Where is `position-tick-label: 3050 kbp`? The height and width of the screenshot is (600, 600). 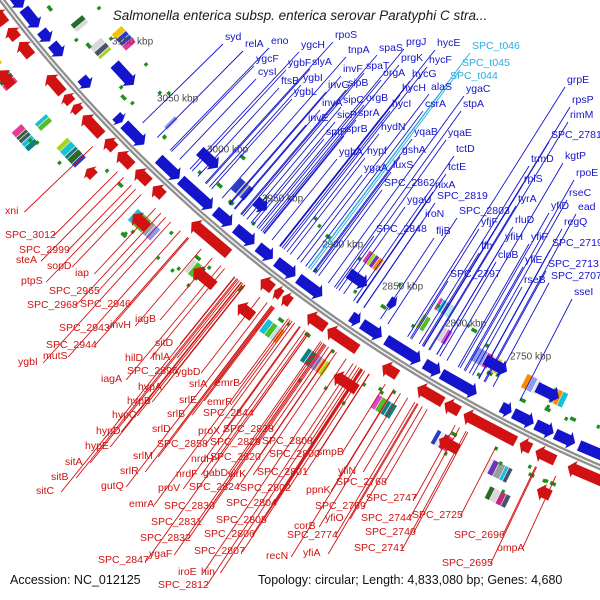
position-tick-label: 3050 kbp is located at coordinates (178, 98).